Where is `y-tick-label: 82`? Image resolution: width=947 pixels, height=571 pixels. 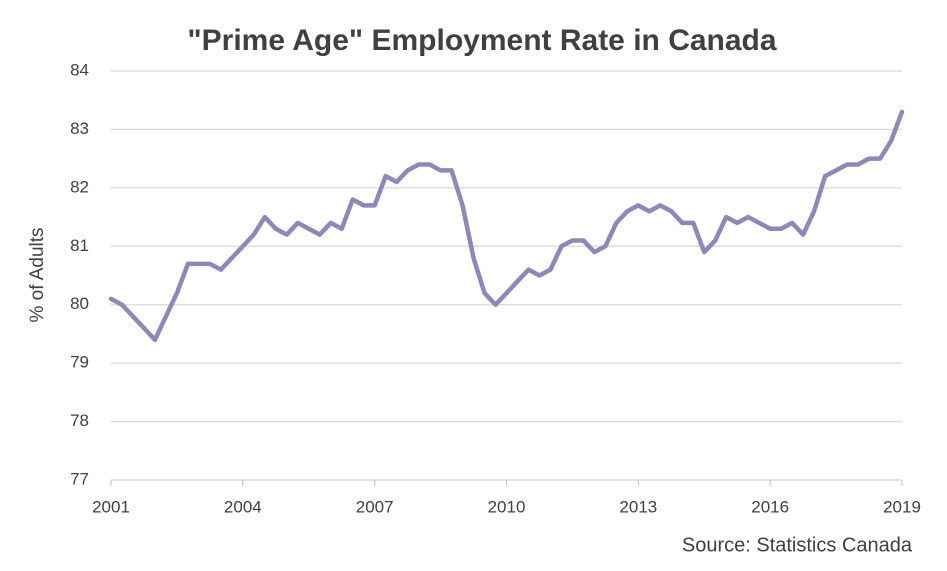
y-tick-label: 82 is located at coordinates (79, 186).